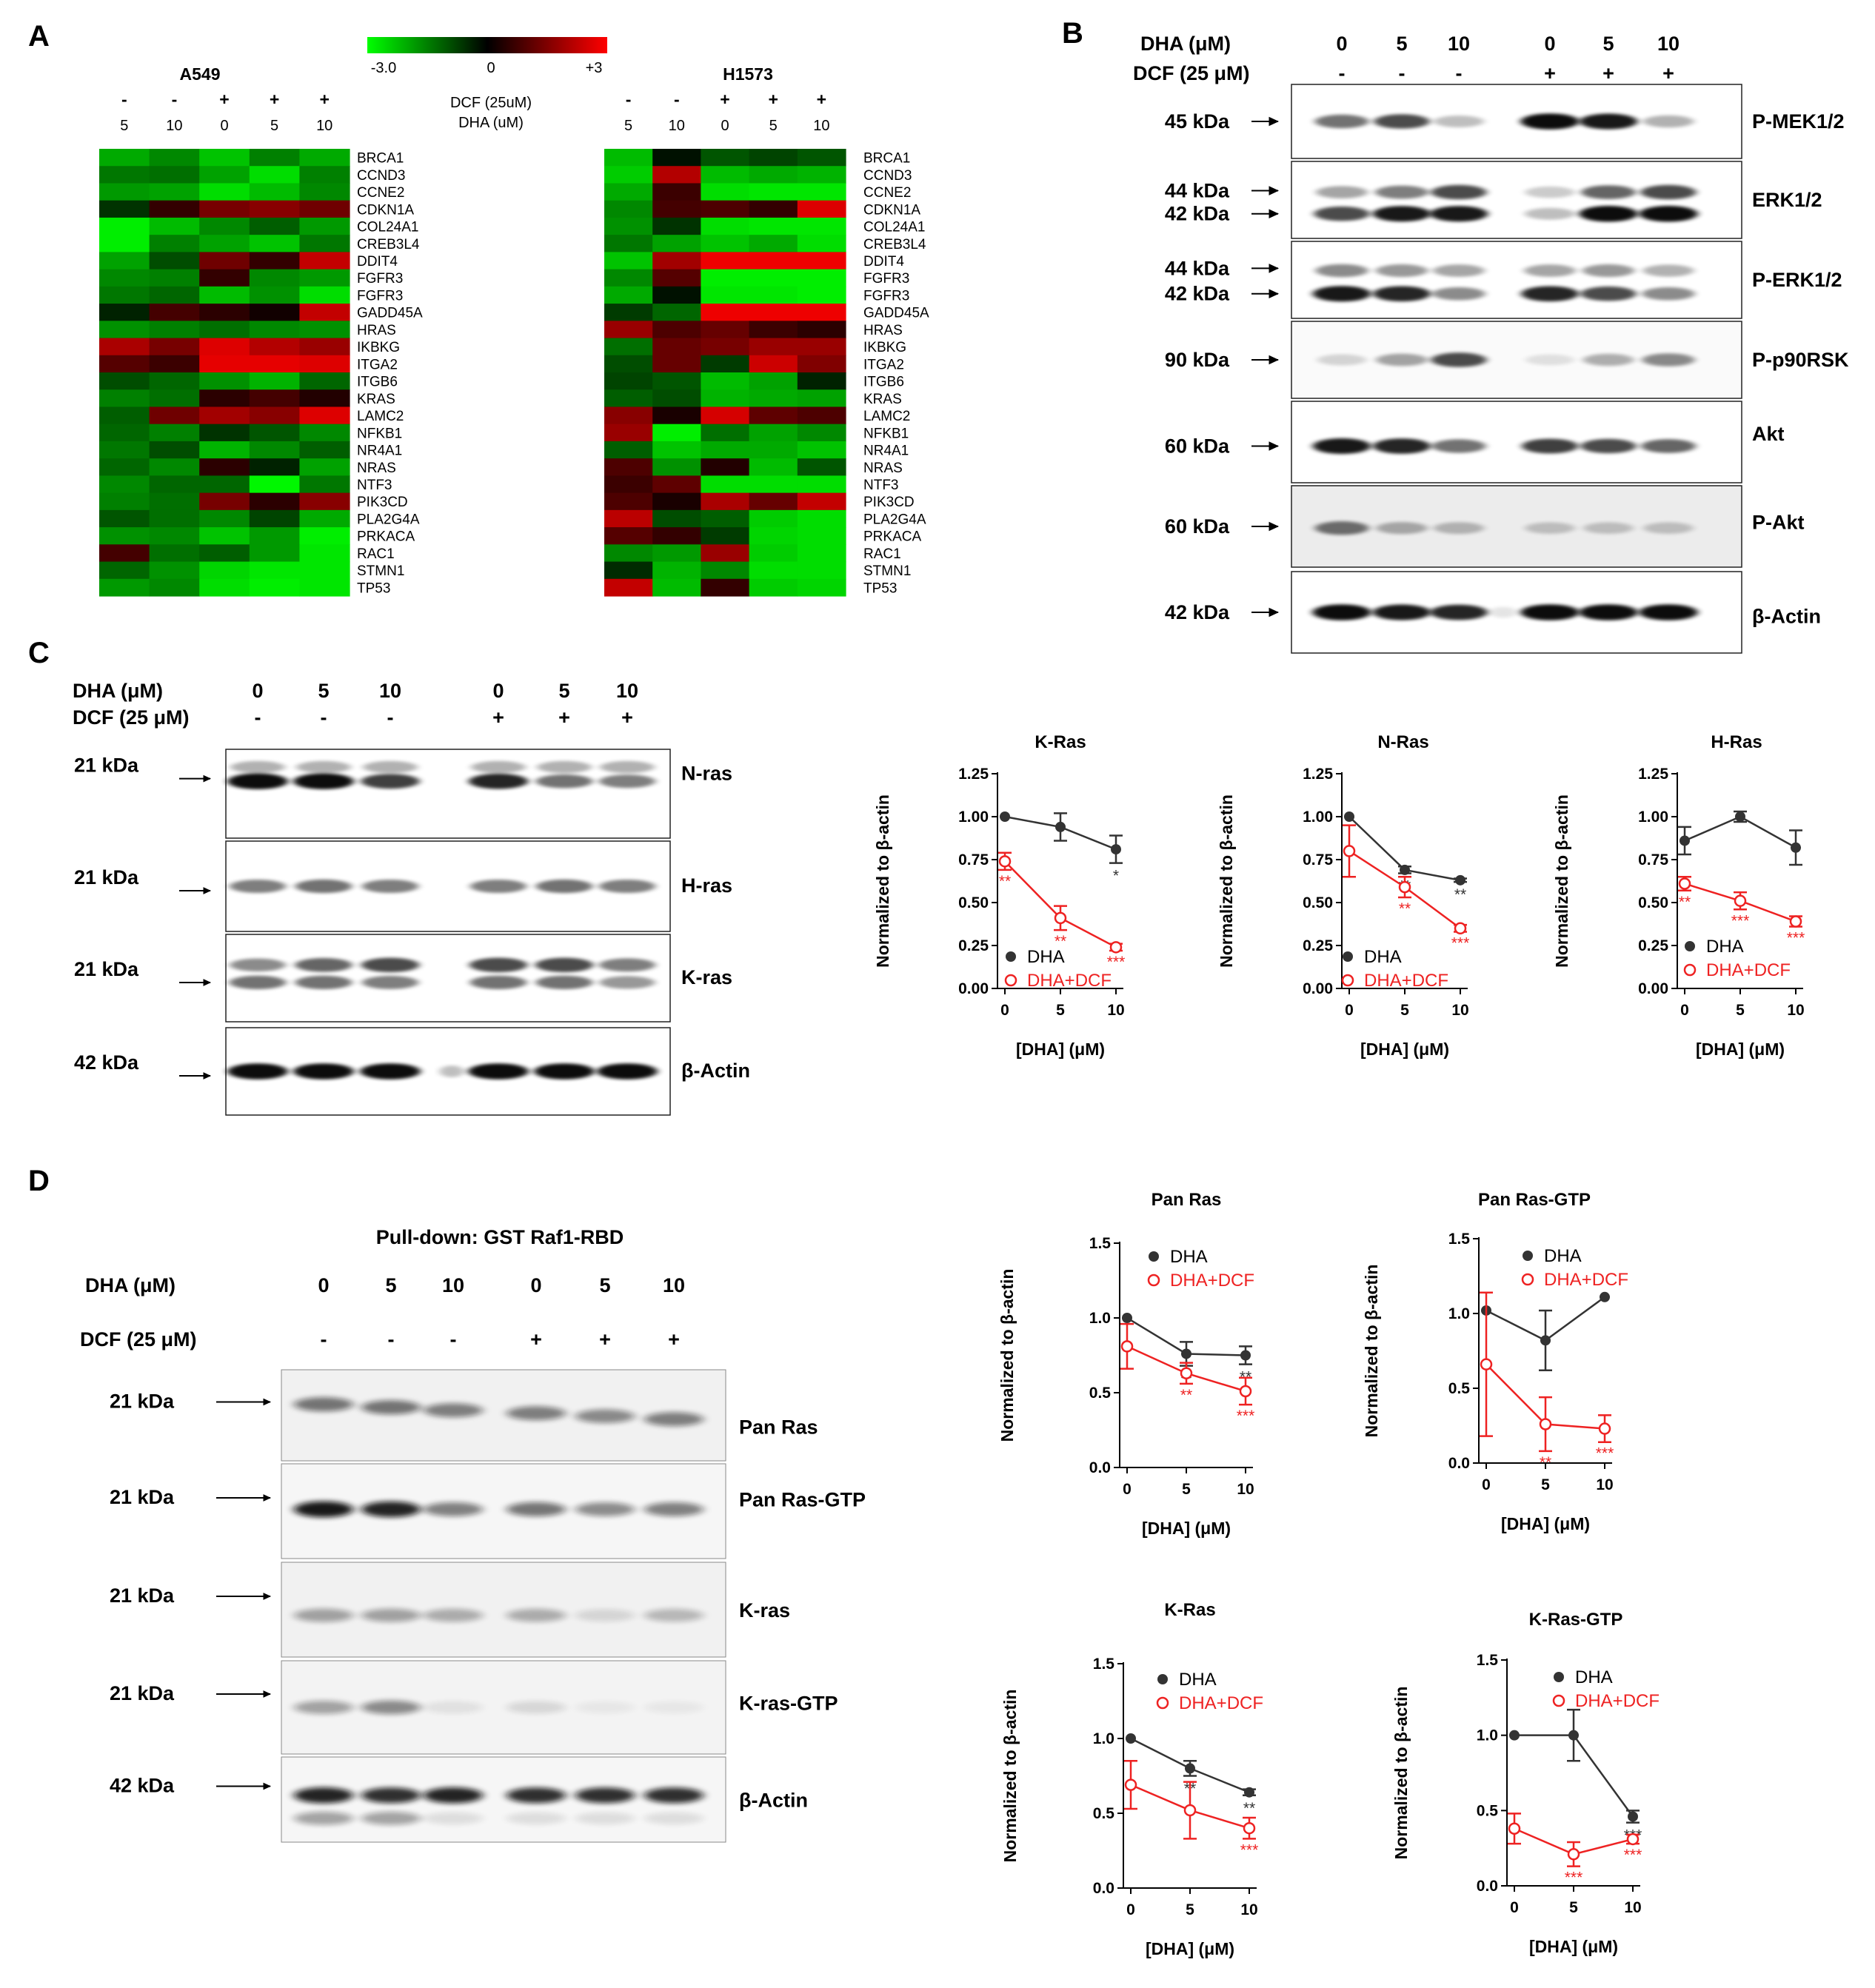 Image resolution: width=1875 pixels, height=1988 pixels. What do you see at coordinates (1459, 44) in the screenshot?
I see `dha-value-B: 10` at bounding box center [1459, 44].